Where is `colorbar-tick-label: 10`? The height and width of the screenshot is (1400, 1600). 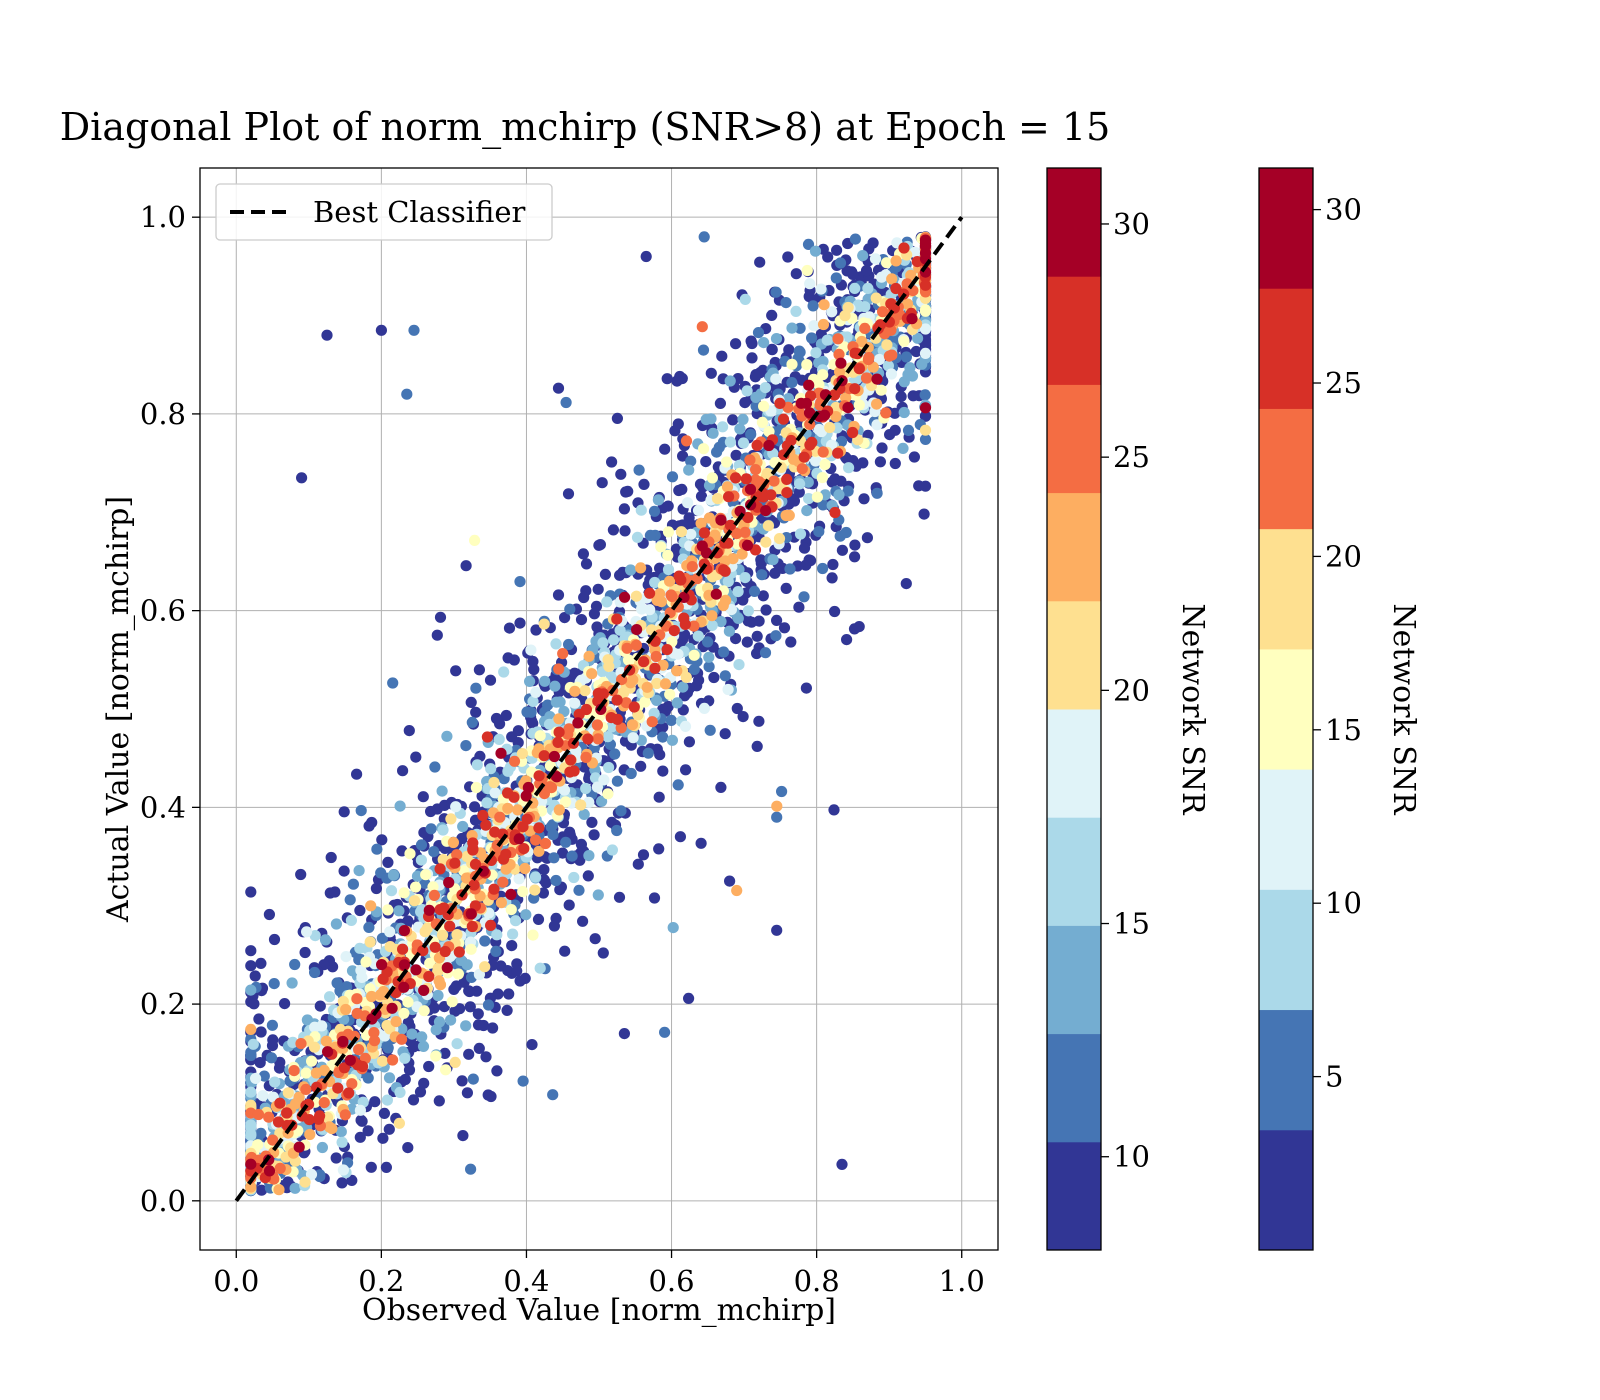 colorbar-tick-label: 10 is located at coordinates (1131, 1157).